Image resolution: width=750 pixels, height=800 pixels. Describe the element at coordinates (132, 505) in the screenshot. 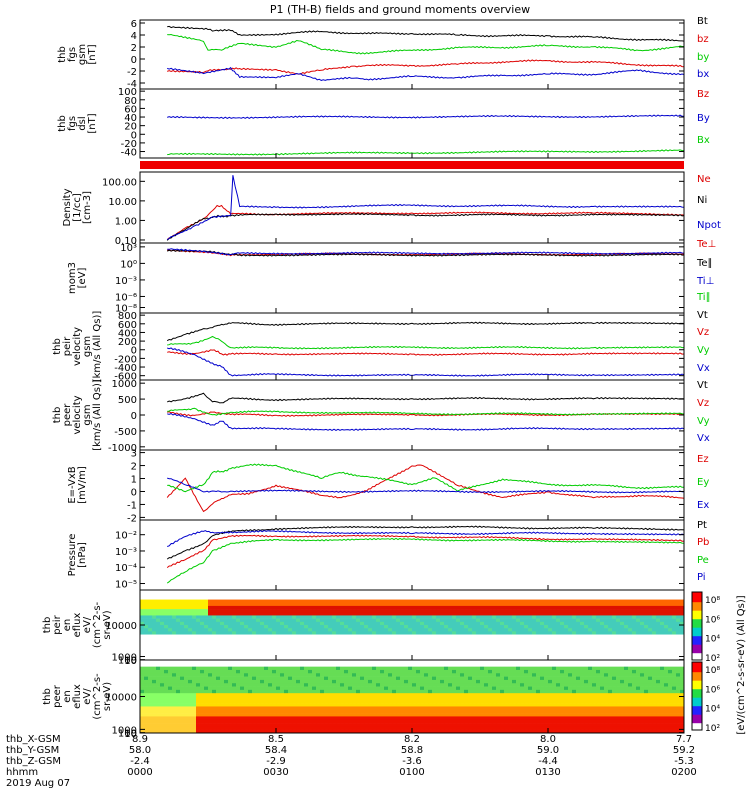

I see `y-tick-label: -1` at that location.